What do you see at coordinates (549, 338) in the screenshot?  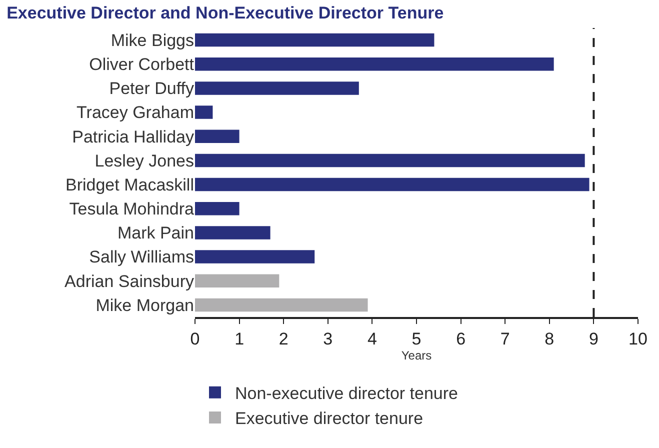 I see `x-tick-label: 8` at bounding box center [549, 338].